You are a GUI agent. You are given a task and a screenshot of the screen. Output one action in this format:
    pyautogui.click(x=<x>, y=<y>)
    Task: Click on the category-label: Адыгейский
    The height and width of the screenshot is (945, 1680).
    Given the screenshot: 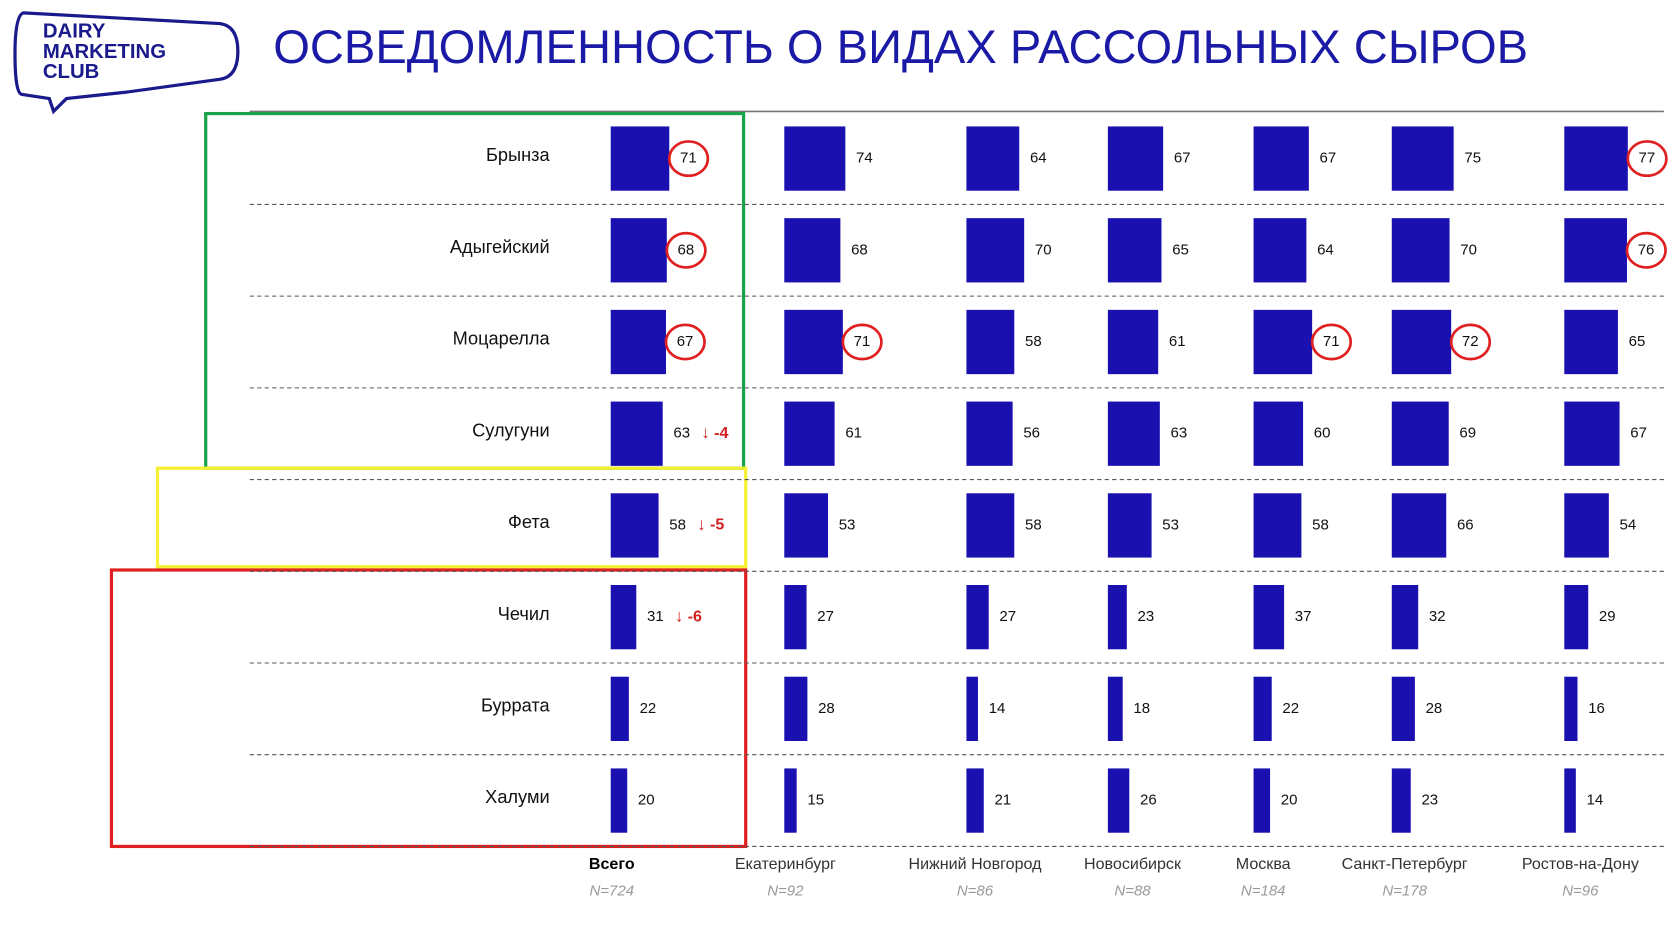 What is the action you would take?
    pyautogui.click(x=500, y=247)
    